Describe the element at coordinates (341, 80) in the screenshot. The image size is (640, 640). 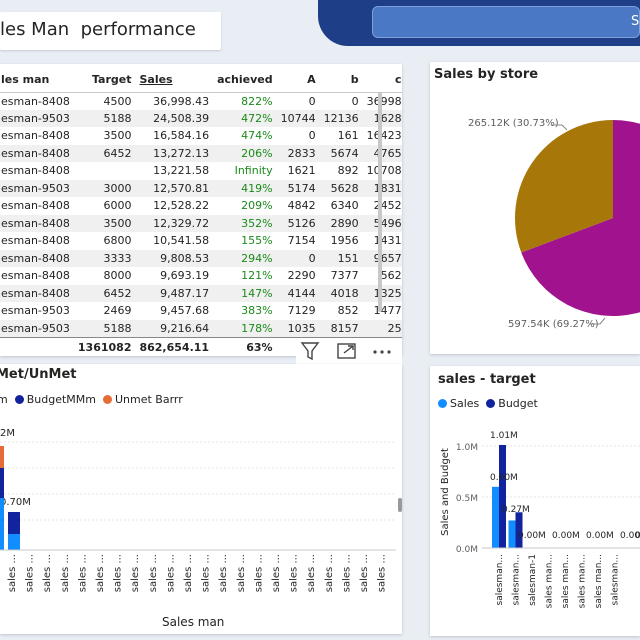
I see `column-header: b` at that location.